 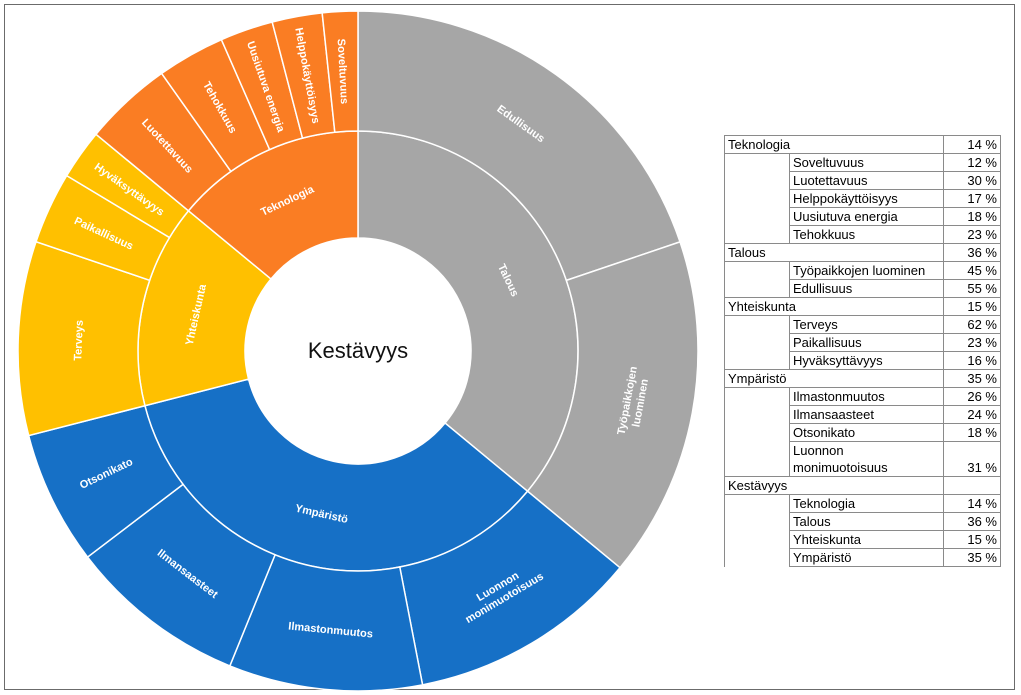 I want to click on row-name: Helppokäyttöisyys, so click(x=866, y=198).